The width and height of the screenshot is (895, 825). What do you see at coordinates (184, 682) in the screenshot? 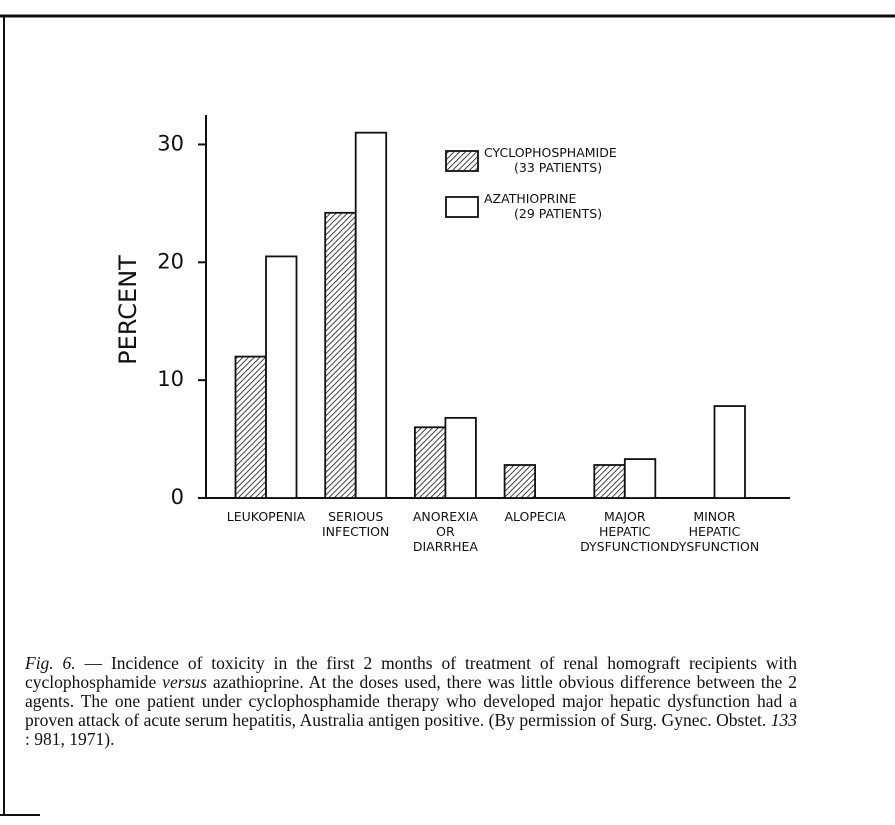
I see `caption-text: versus` at bounding box center [184, 682].